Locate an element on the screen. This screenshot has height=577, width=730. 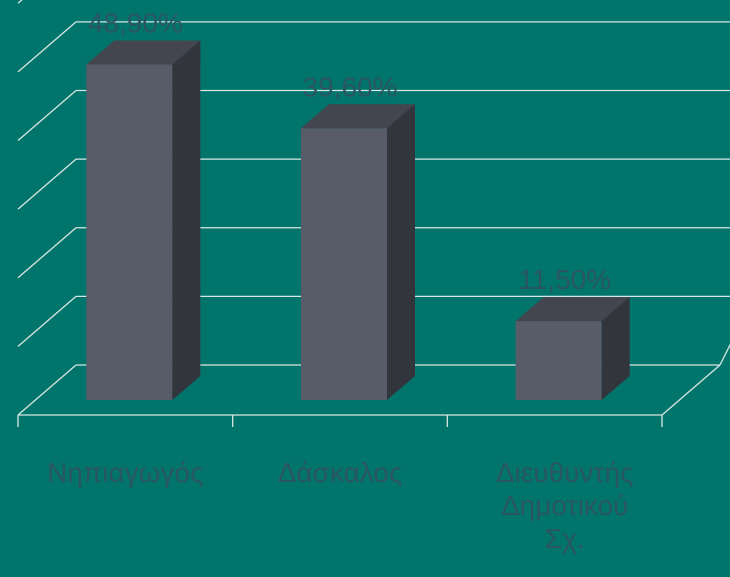
category-label: Διευθυντής is located at coordinates (565, 472).